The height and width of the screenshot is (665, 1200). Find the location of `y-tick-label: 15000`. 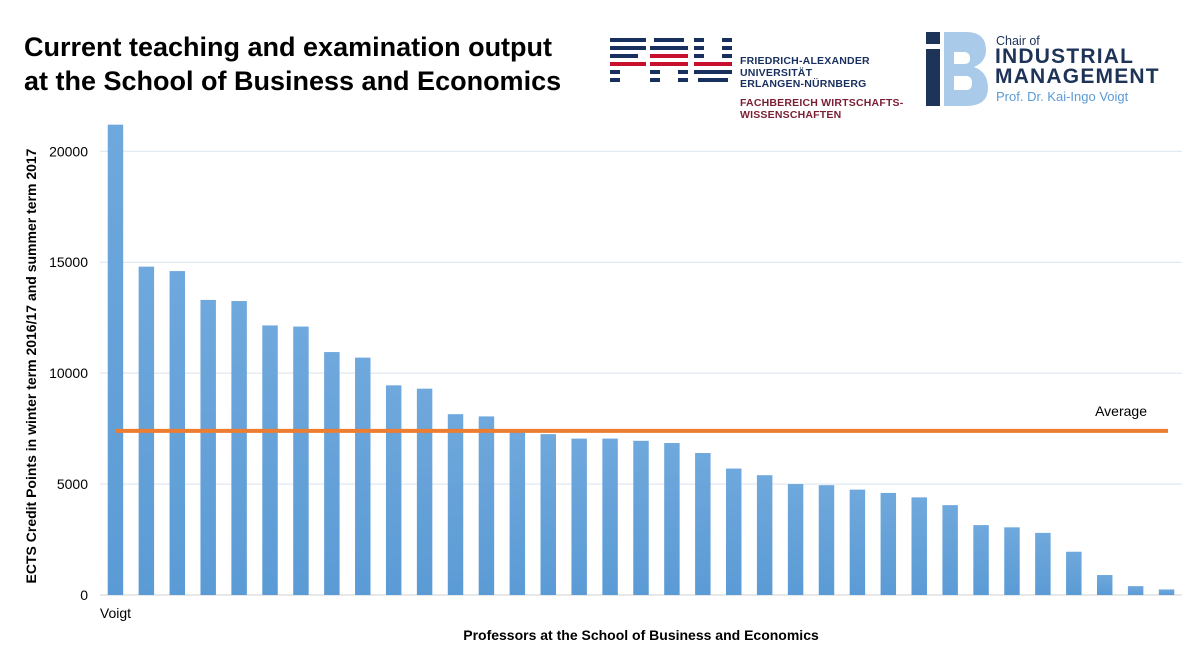

y-tick-label: 15000 is located at coordinates (68, 262).